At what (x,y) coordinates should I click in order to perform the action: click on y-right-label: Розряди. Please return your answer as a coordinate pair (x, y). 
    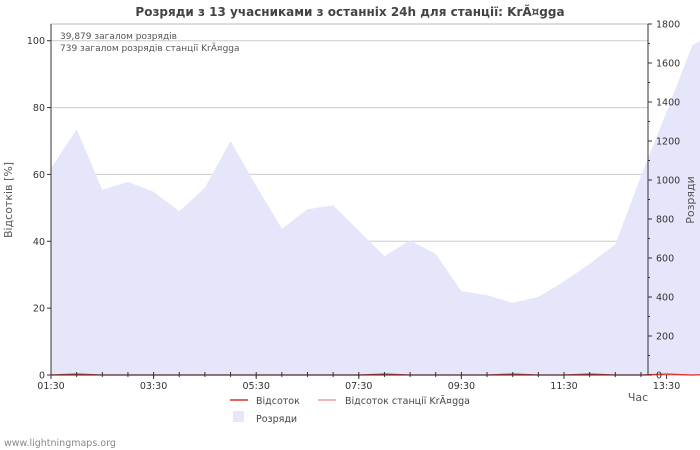
    Looking at the image, I should click on (690, 200).